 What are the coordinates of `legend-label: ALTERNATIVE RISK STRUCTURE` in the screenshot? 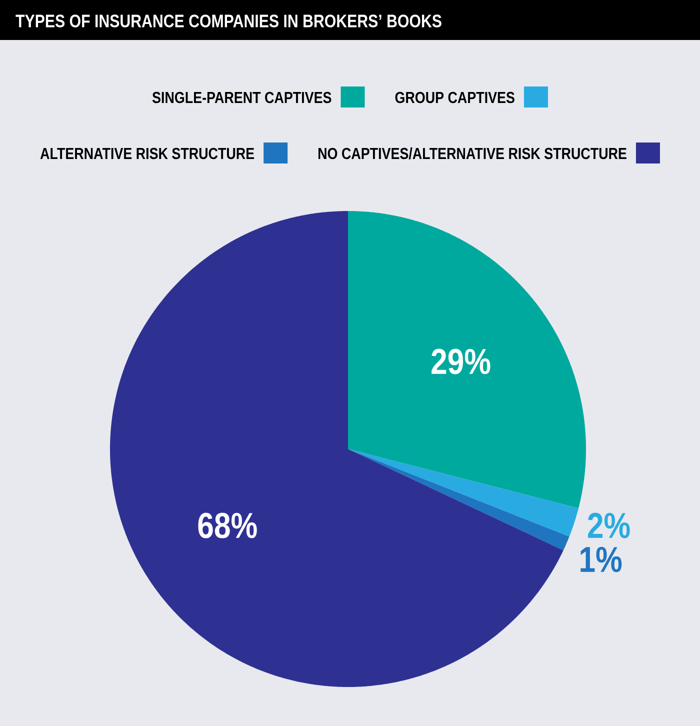 It's located at (147, 154).